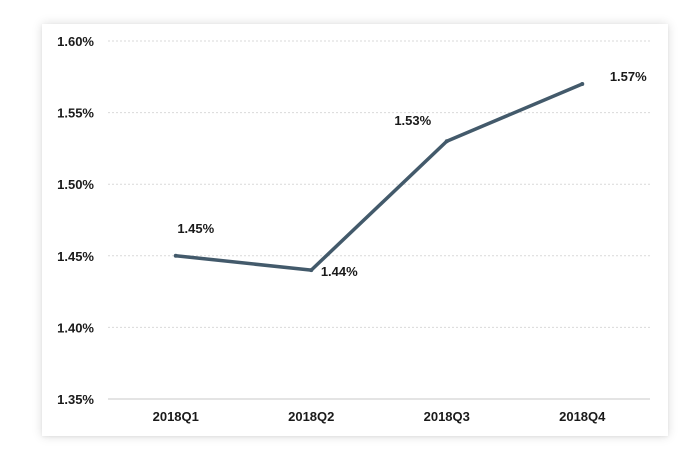 Image resolution: width=700 pixels, height=474 pixels. Describe the element at coordinates (379, 411) in the screenshot. I see `x-axis: 2018Q1 2018Q2 2018Q3 2018Q4` at that location.